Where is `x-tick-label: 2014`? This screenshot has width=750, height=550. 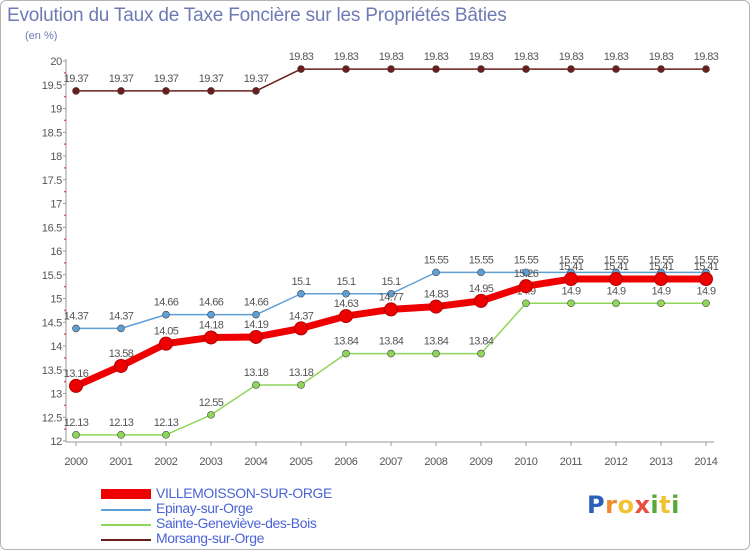
x-tick-label: 2014 is located at coordinates (705, 462).